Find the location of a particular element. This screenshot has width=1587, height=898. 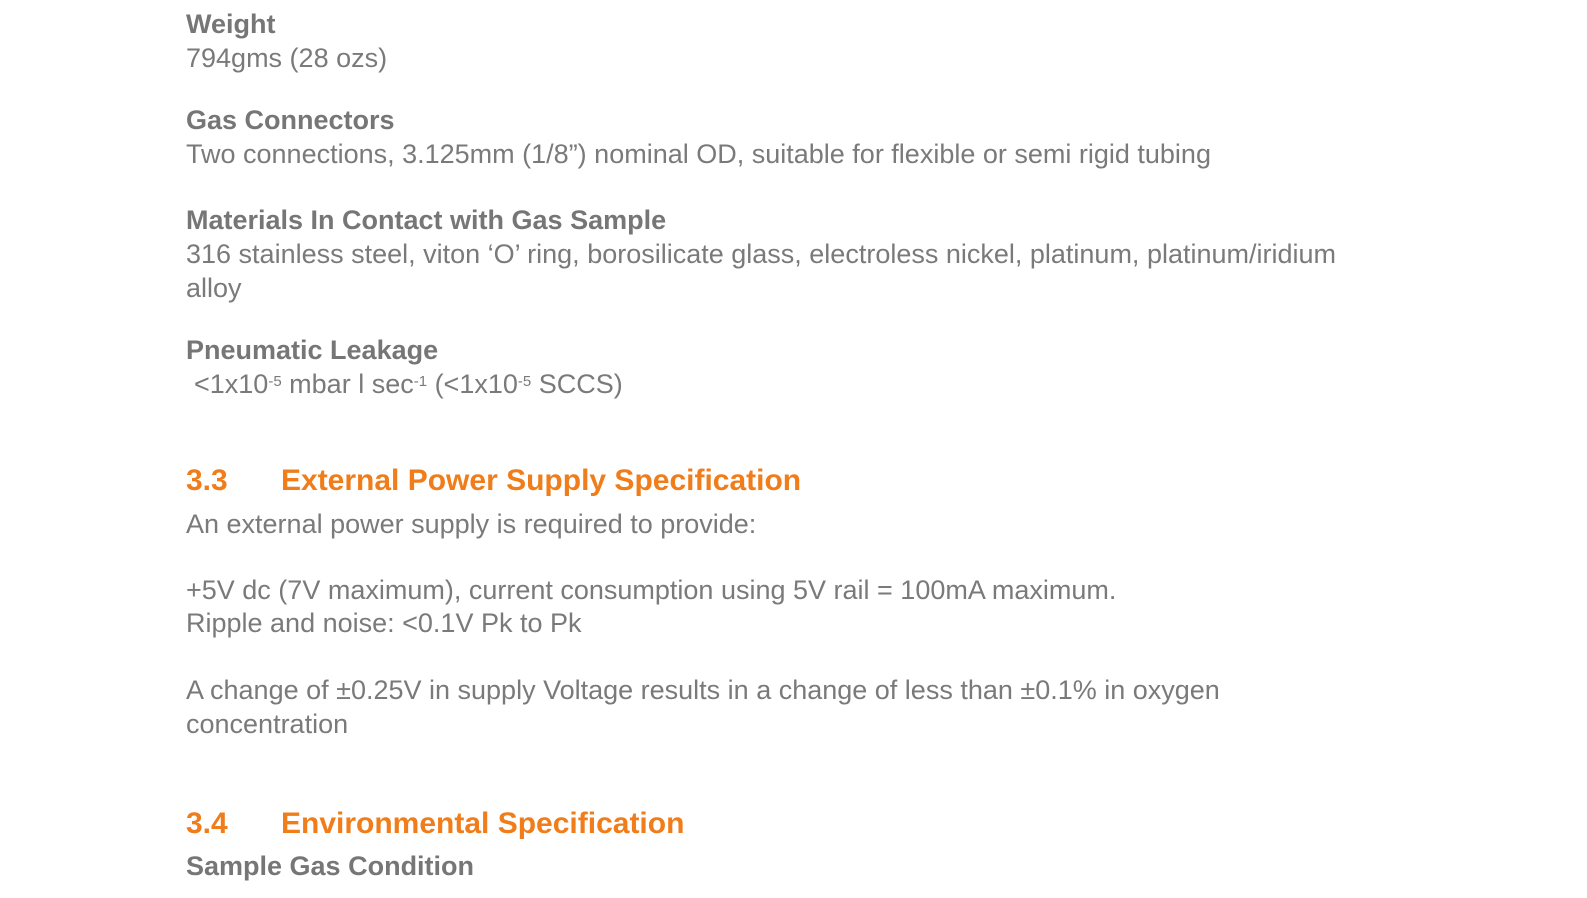

power-line-4: concentration is located at coordinates (267, 724).